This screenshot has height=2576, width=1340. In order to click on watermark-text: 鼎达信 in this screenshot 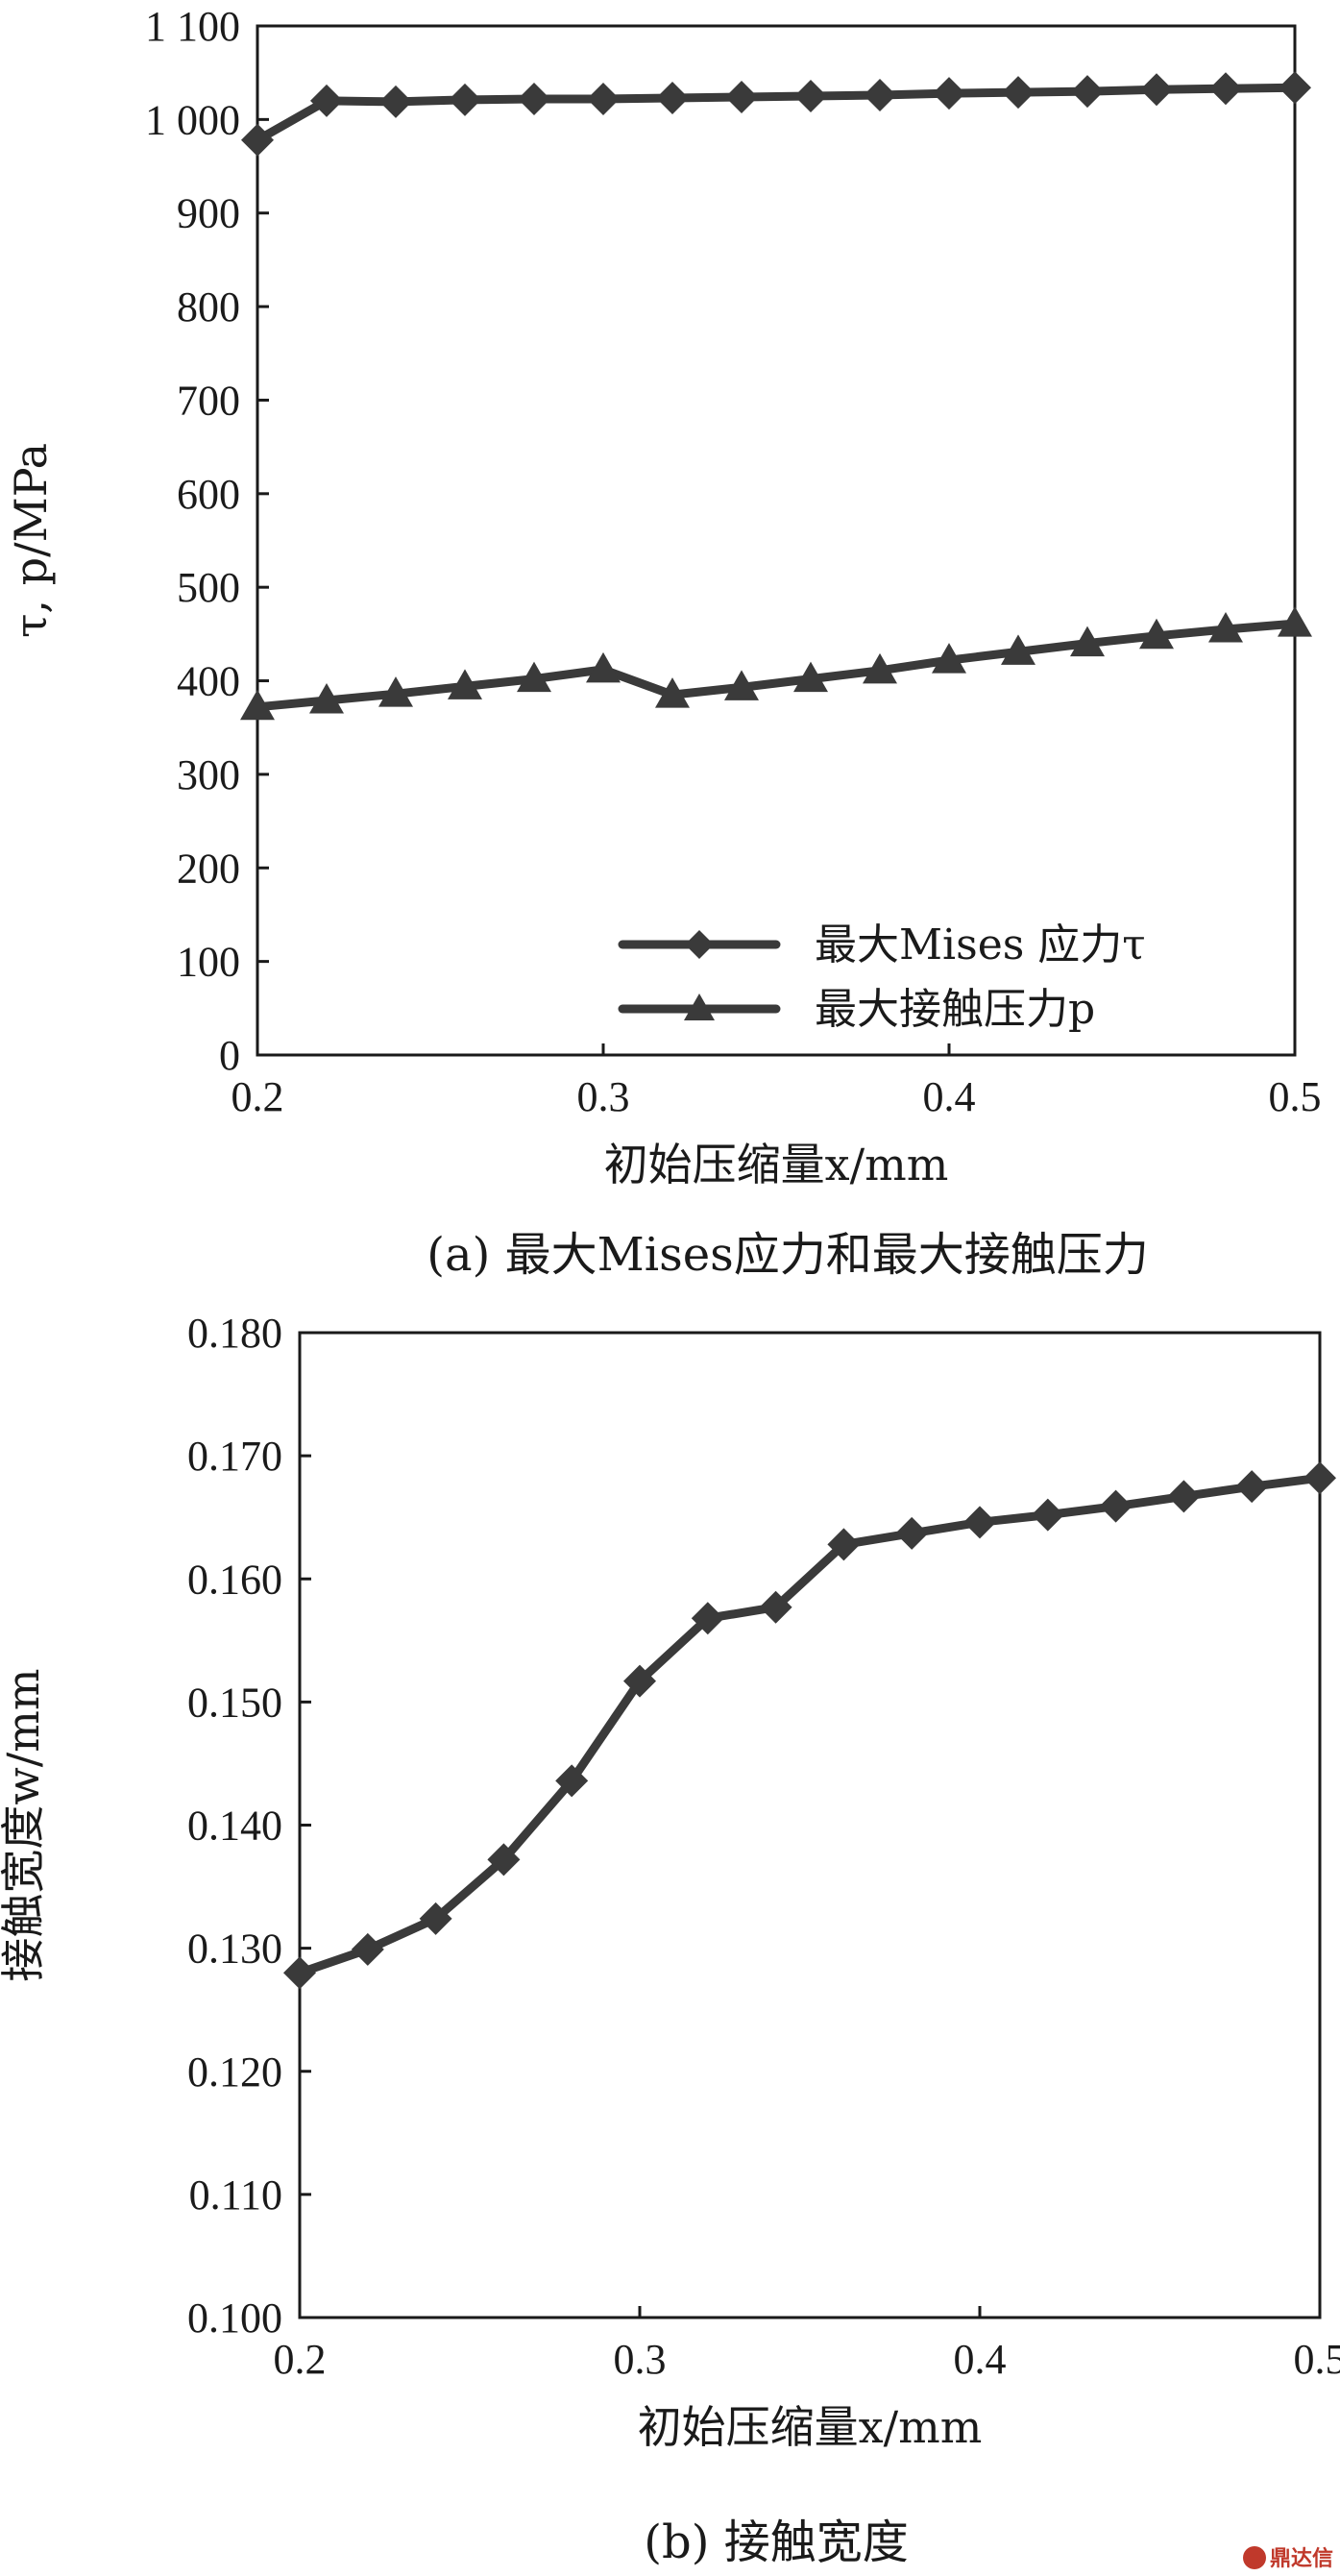, I will do `click(1301, 2558)`.